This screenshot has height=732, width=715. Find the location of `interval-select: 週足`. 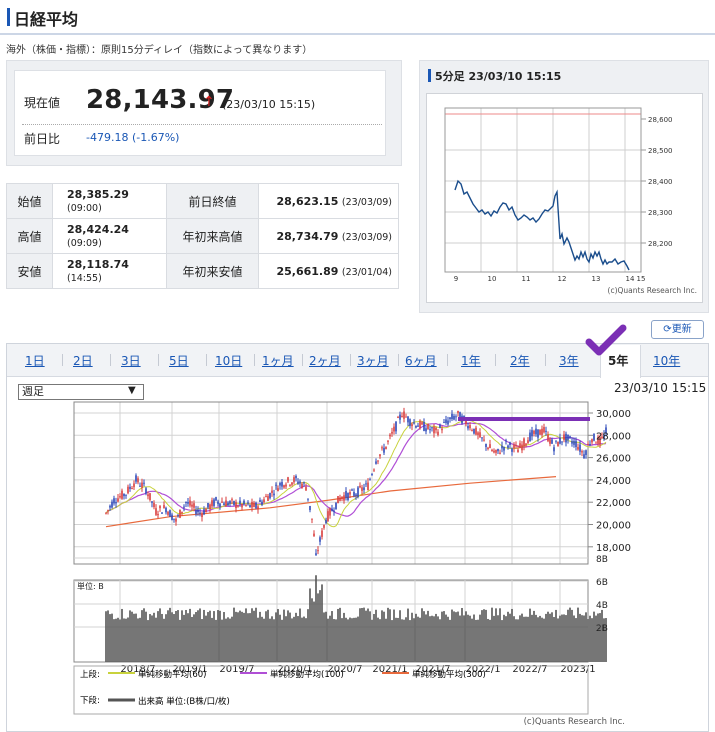

interval-select: 週足 is located at coordinates (81, 392).